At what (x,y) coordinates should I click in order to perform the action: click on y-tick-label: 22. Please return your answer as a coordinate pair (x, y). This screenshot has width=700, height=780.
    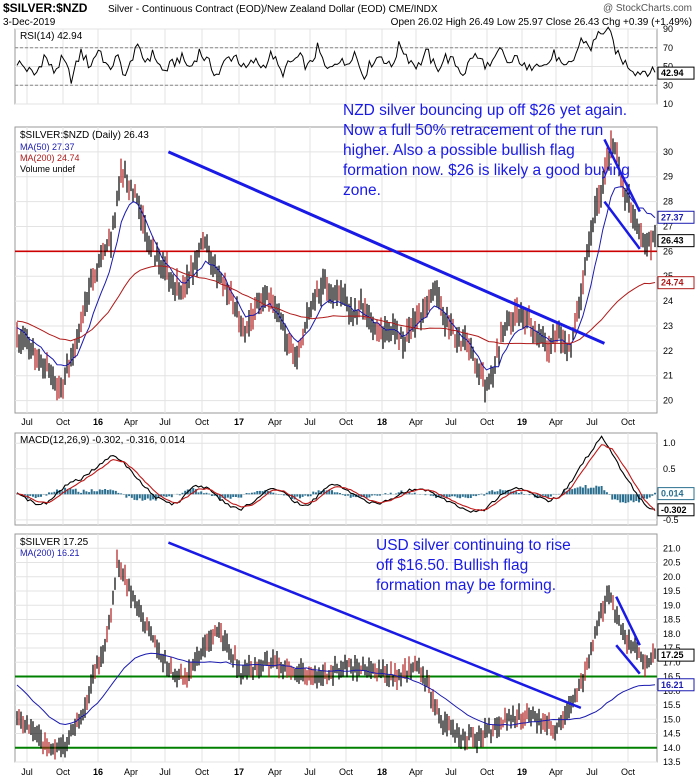
    Looking at the image, I should click on (668, 351).